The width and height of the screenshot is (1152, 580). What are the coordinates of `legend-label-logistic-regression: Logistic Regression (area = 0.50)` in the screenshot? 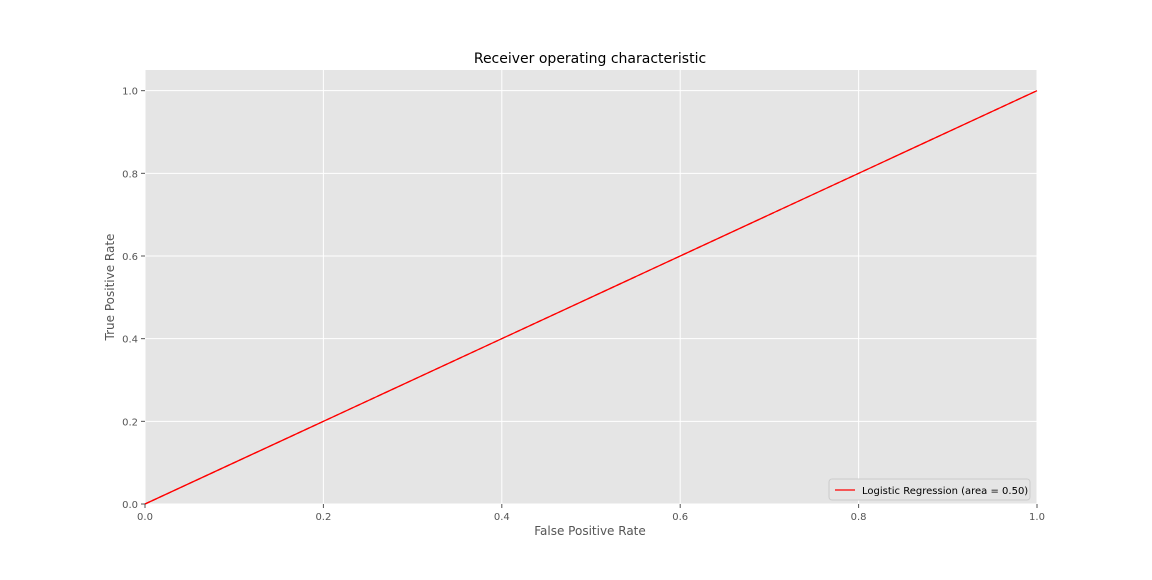 It's located at (945, 491).